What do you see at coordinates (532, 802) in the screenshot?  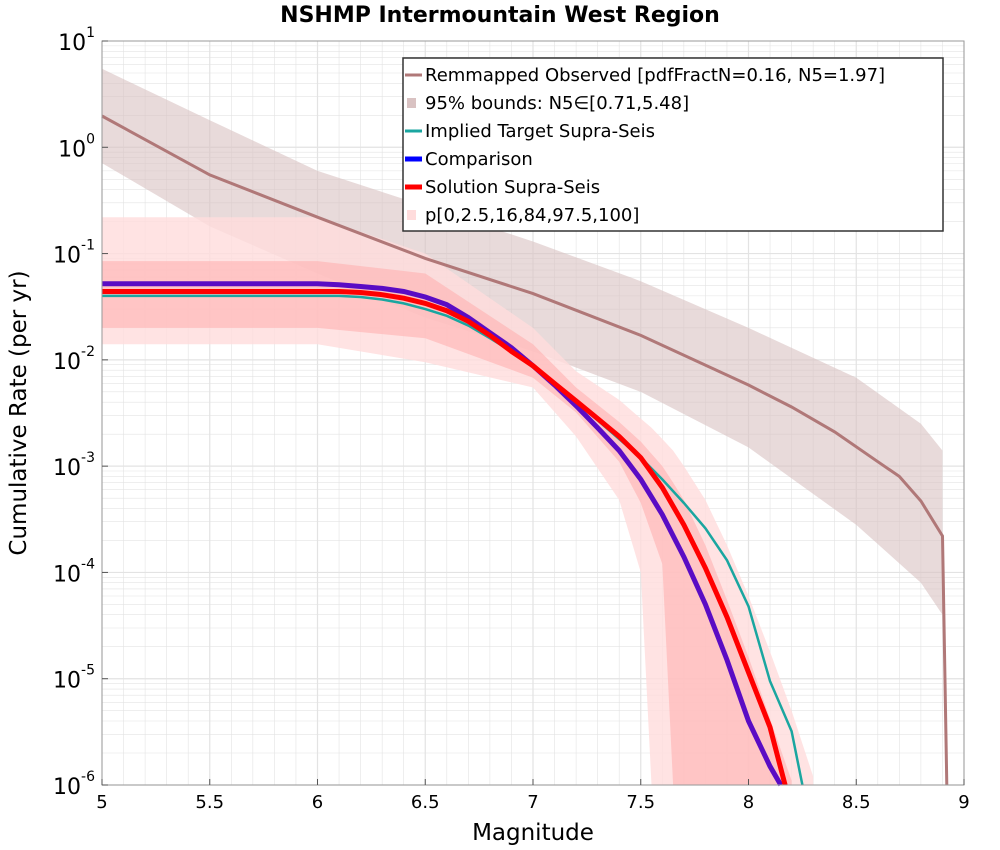 I see `x-tick-label: 7` at bounding box center [532, 802].